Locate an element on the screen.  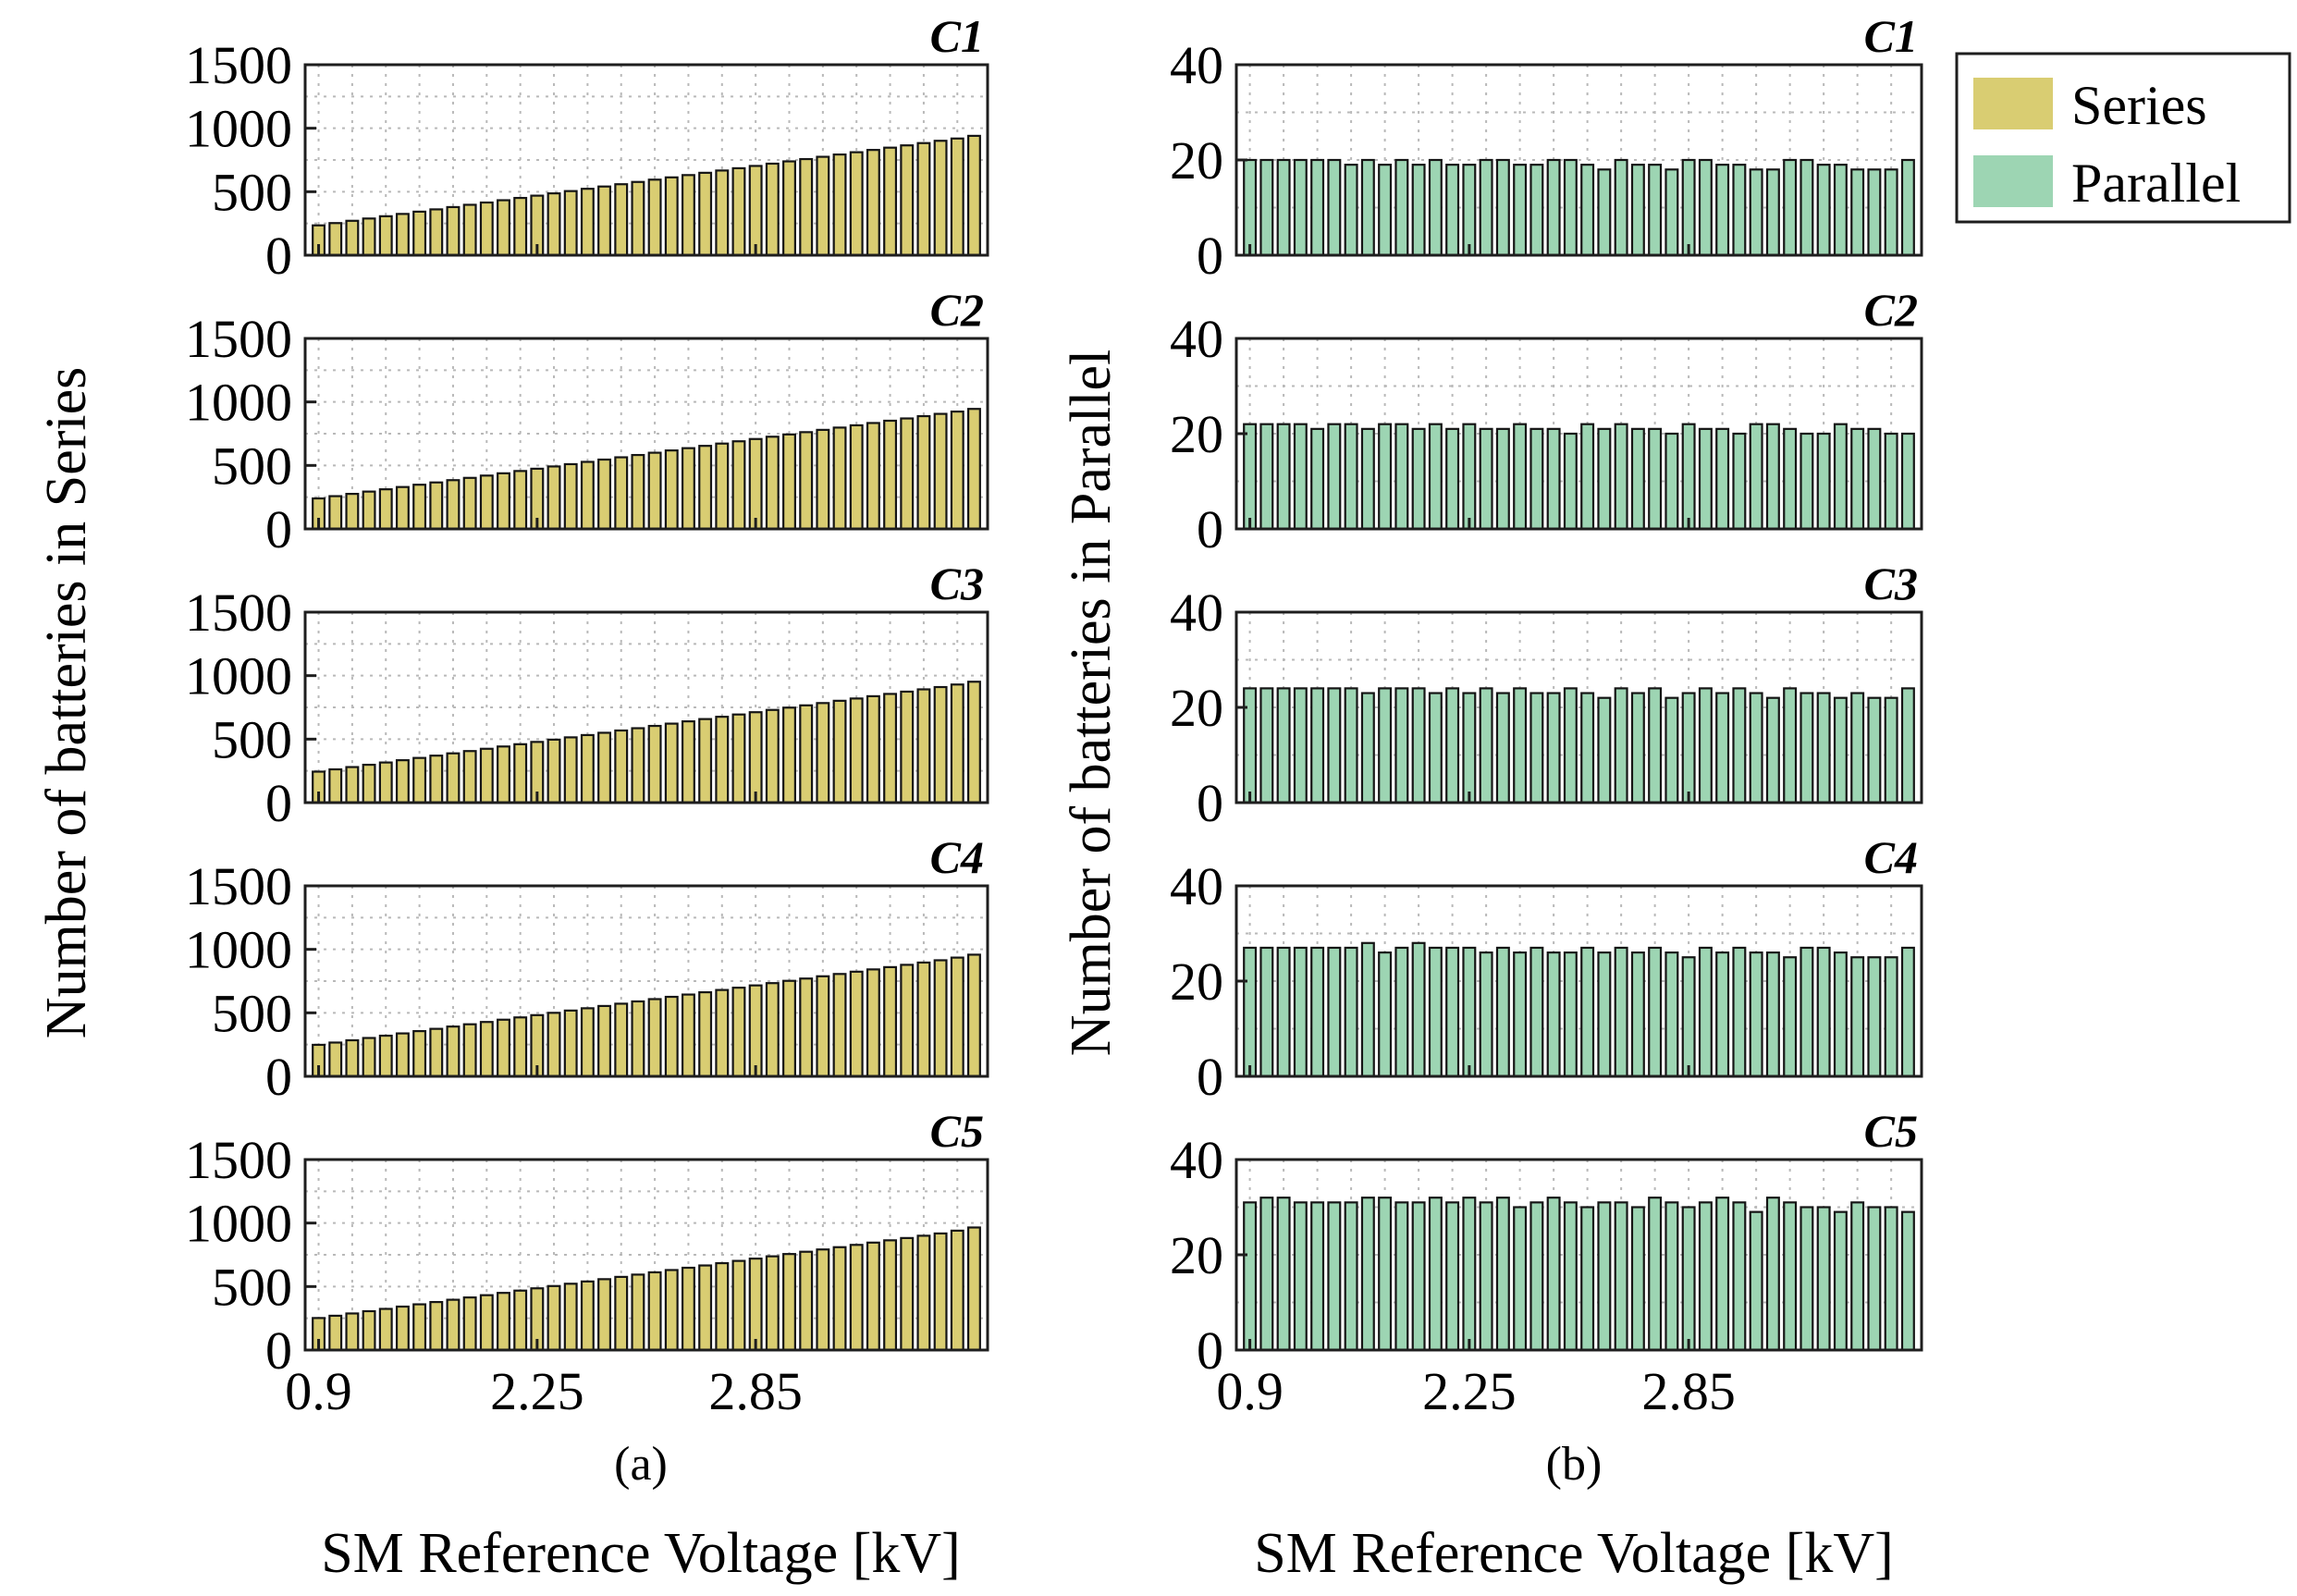
panel-tag: C1 is located at coordinates (1891, 36).